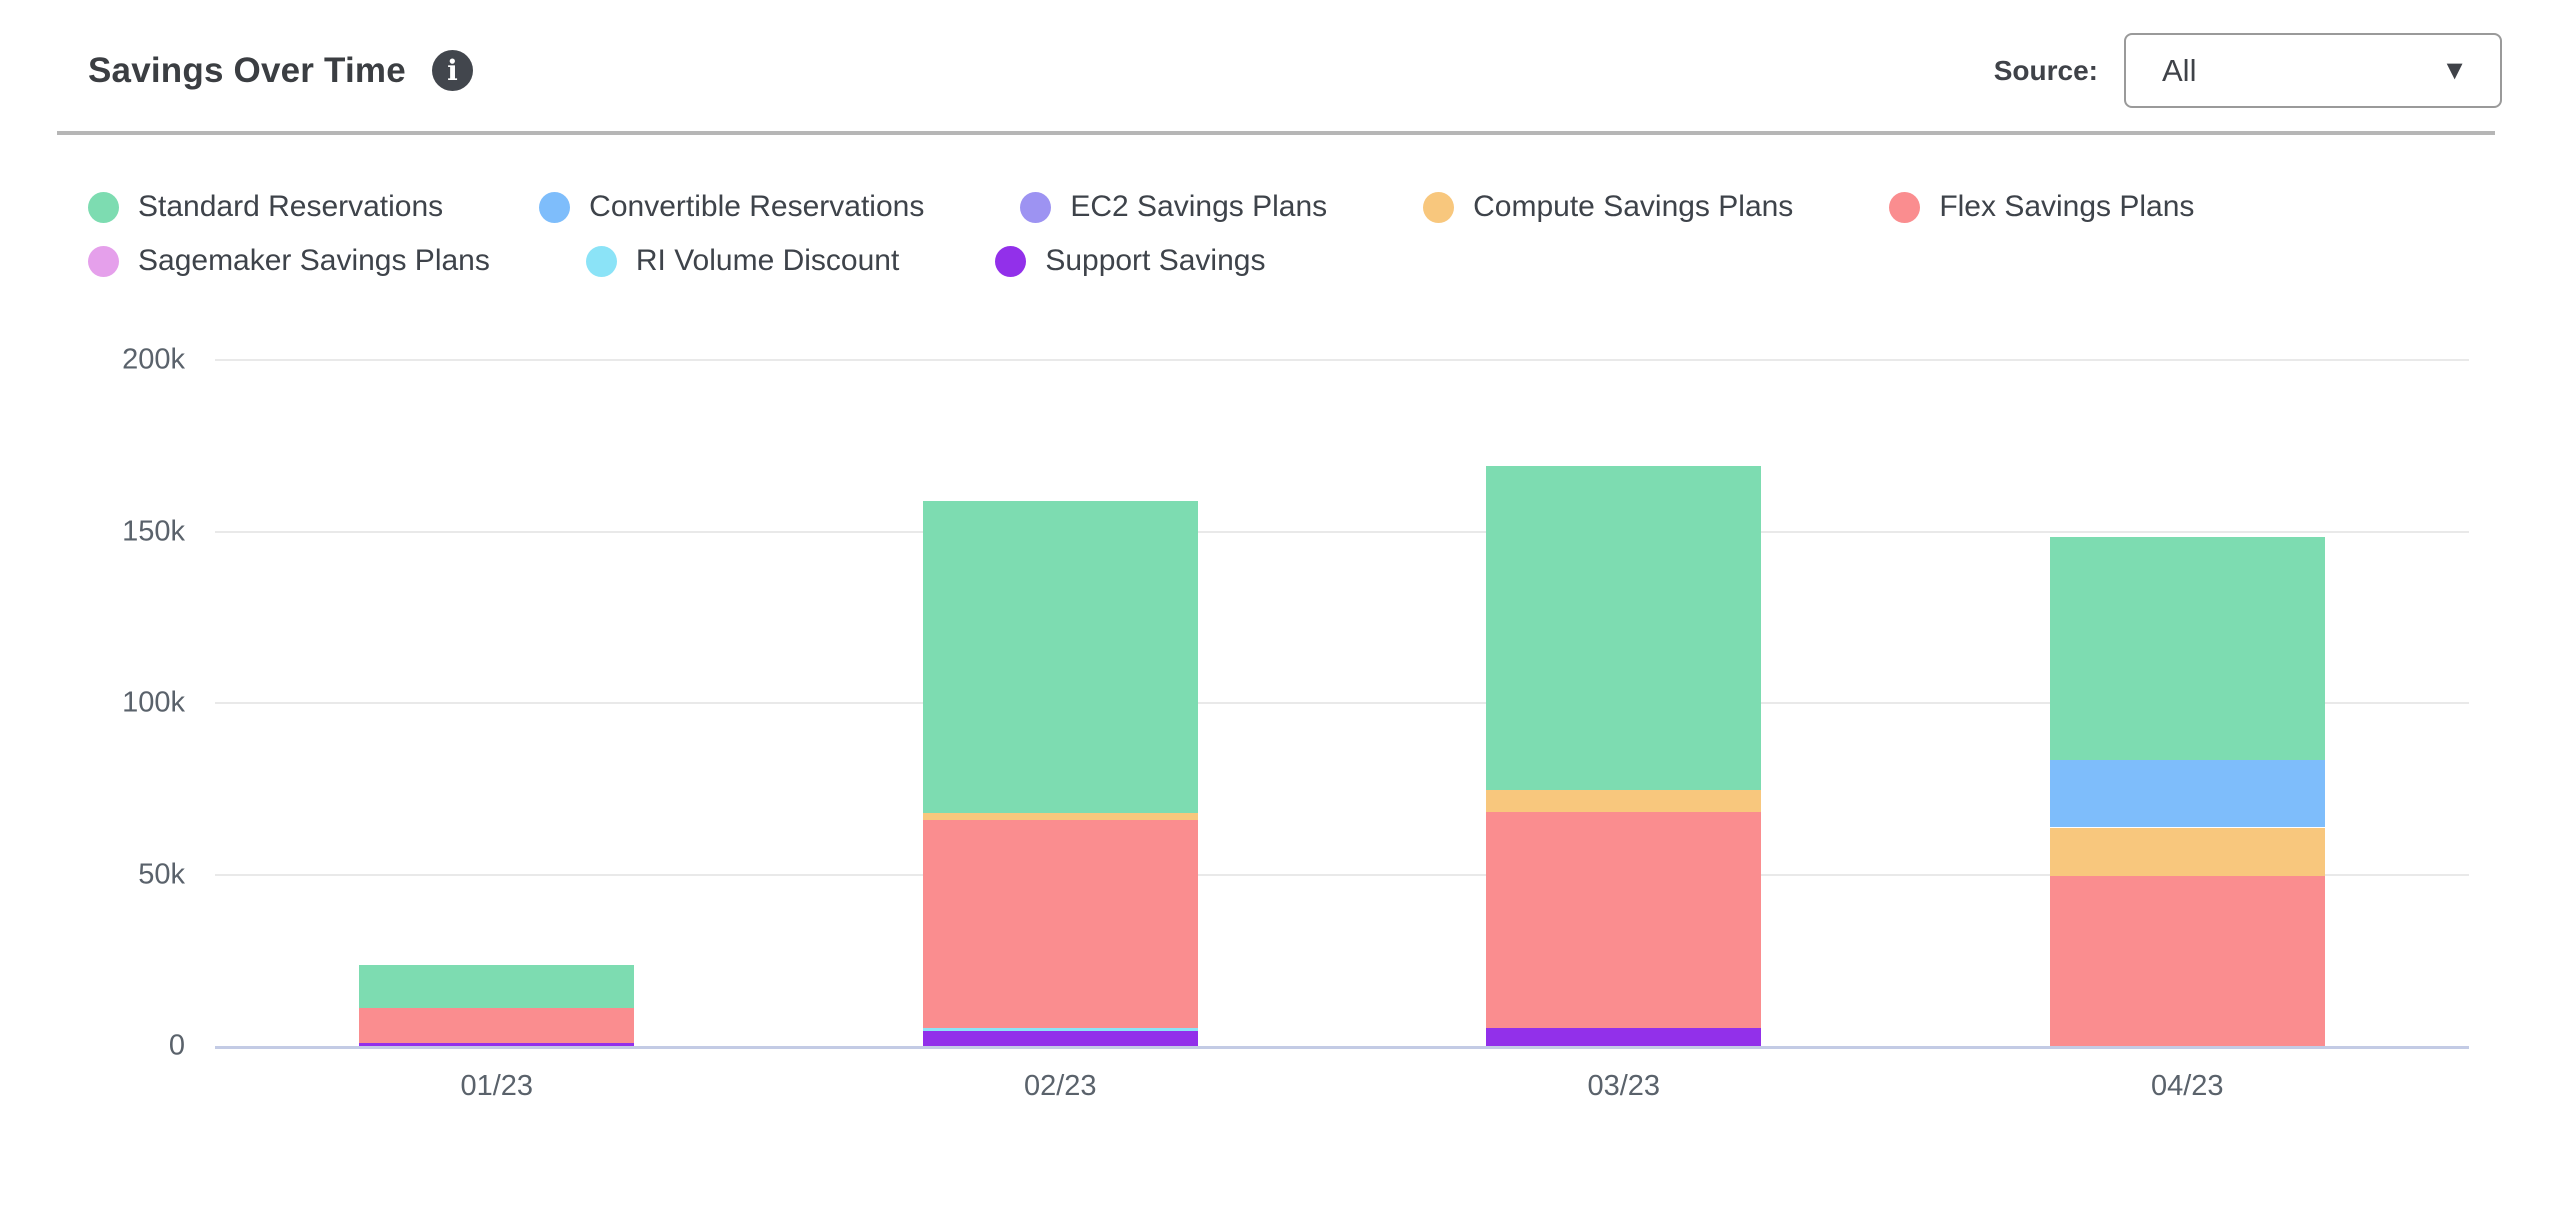  I want to click on legend-item-support-savings: Support Savings, so click(1130, 261).